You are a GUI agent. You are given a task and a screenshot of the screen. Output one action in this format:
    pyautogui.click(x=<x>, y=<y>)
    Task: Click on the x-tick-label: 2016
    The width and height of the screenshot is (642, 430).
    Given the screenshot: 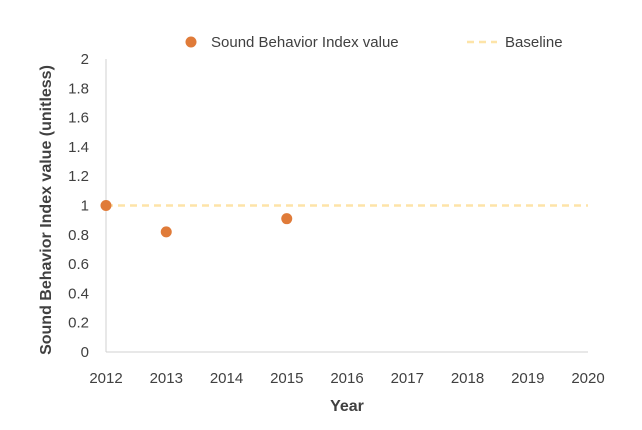 What is the action you would take?
    pyautogui.click(x=346, y=378)
    